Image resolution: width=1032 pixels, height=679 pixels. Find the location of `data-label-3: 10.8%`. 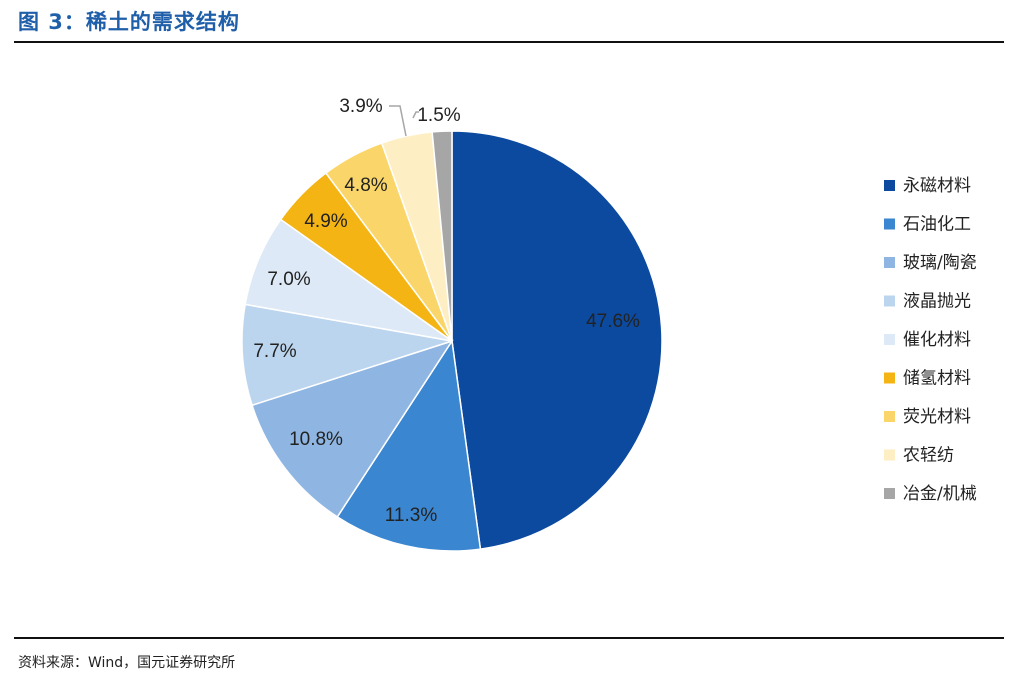

data-label-3: 10.8% is located at coordinates (316, 439).